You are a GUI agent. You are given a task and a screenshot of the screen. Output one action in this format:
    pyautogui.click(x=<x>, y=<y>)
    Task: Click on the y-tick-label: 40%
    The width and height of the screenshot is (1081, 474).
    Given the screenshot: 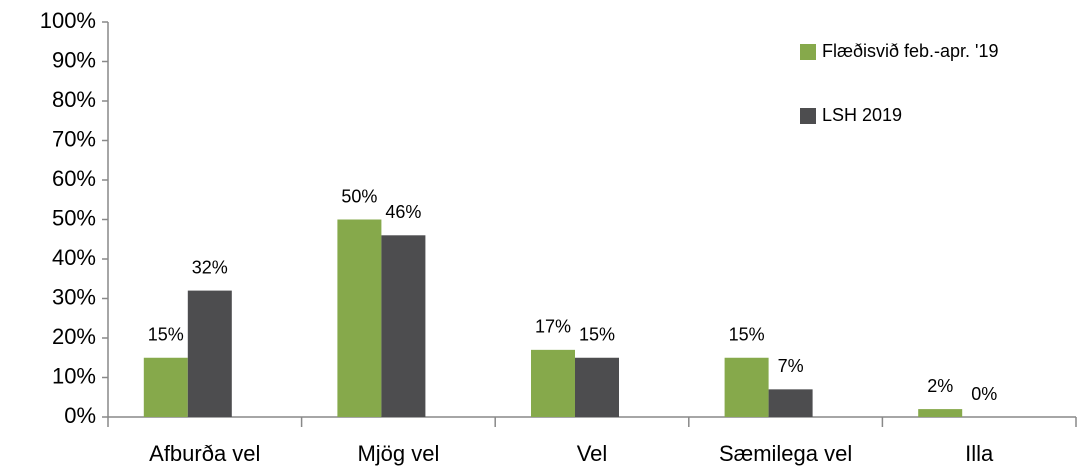 What is the action you would take?
    pyautogui.click(x=74, y=257)
    